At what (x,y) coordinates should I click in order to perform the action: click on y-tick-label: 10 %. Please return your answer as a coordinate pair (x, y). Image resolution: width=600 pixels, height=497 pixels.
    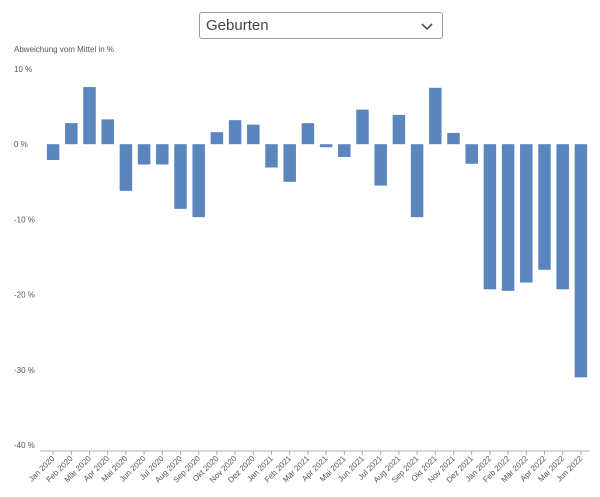
    Looking at the image, I should click on (23, 69).